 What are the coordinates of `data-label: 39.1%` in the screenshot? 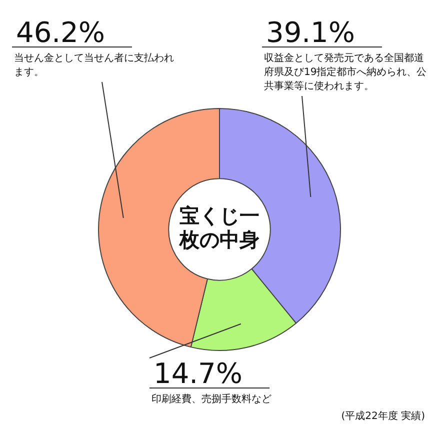 It's located at (310, 32).